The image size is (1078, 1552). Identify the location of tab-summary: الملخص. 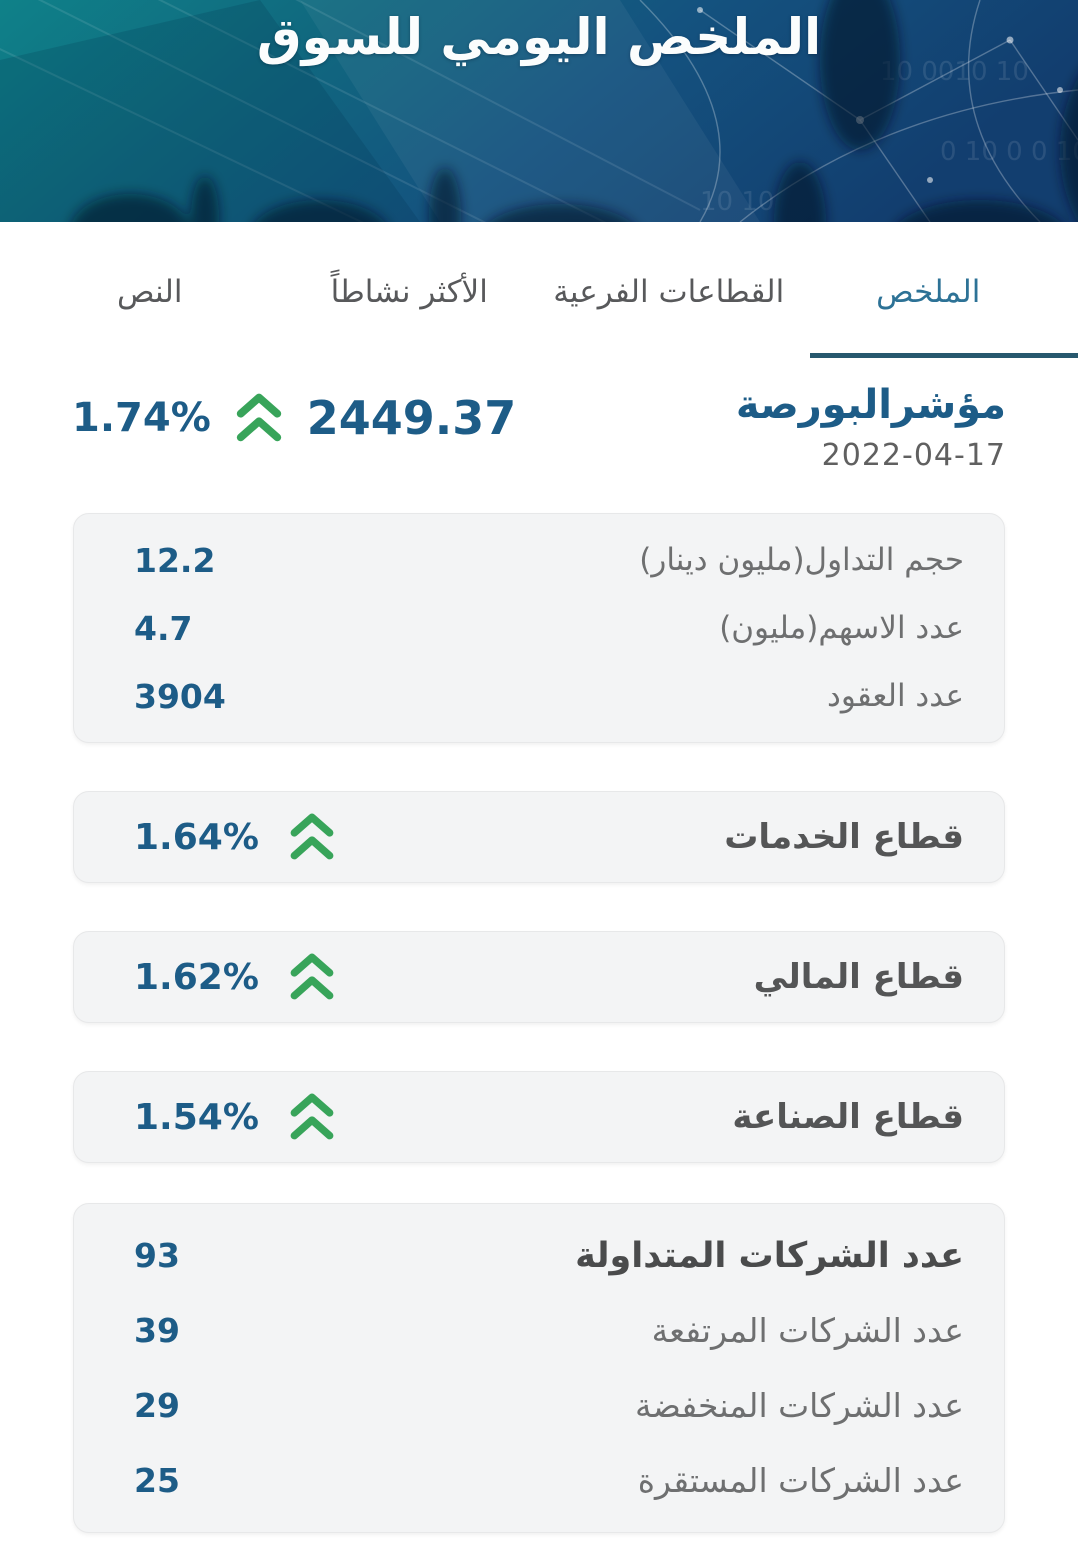
(928, 292).